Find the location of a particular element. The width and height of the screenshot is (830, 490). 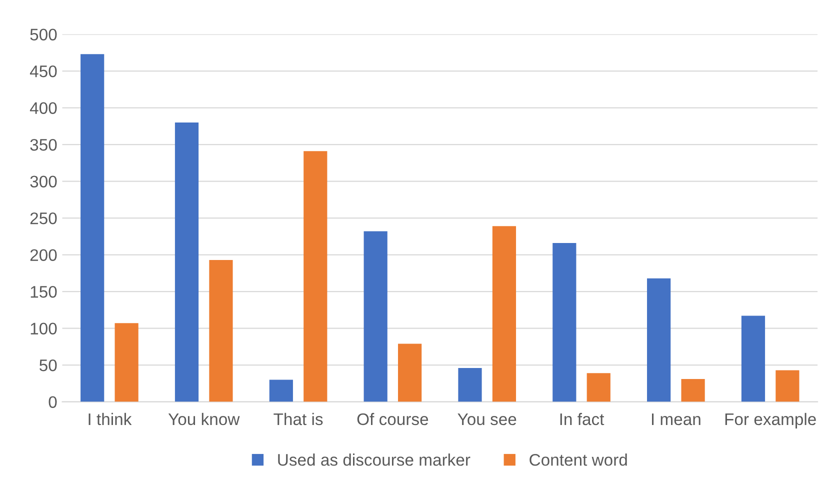

legend-label: Content word is located at coordinates (578, 460).